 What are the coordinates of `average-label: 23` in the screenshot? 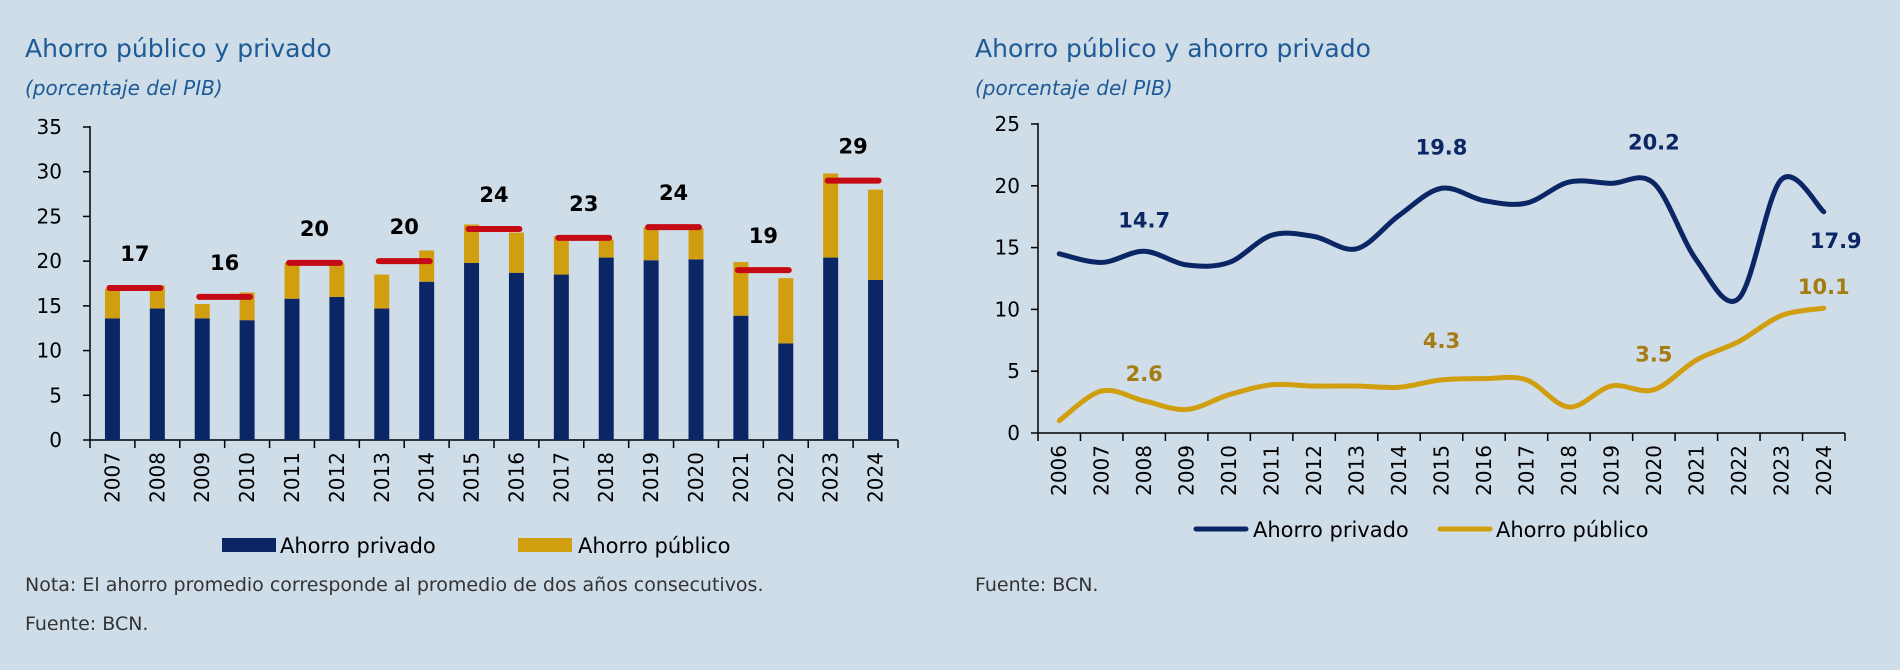 It's located at (583, 204).